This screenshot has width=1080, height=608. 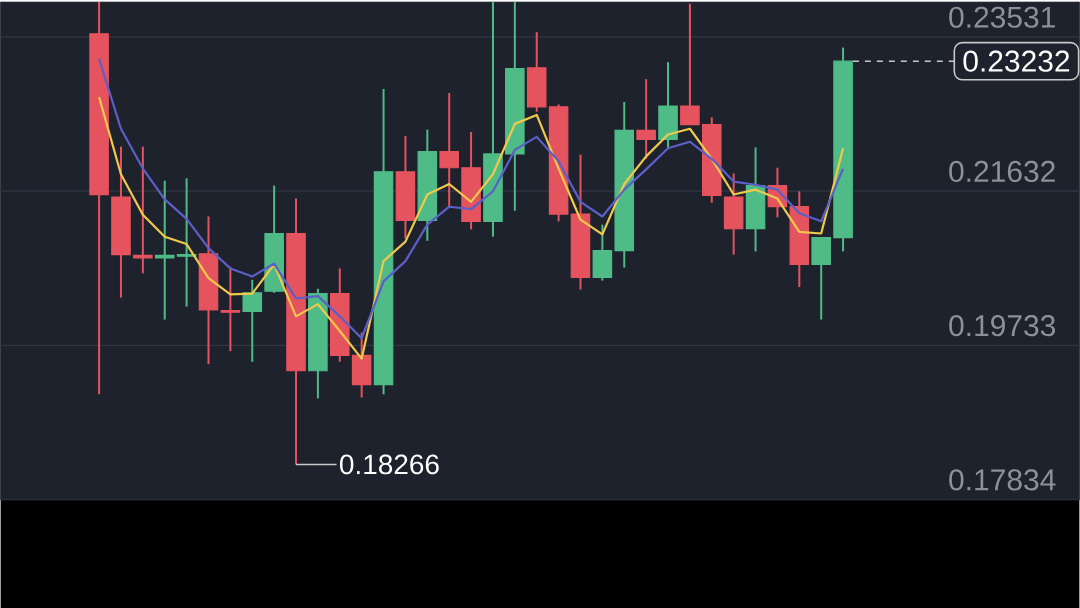 What do you see at coordinates (1002, 171) in the screenshot?
I see `y-tick-label: 0.21632` at bounding box center [1002, 171].